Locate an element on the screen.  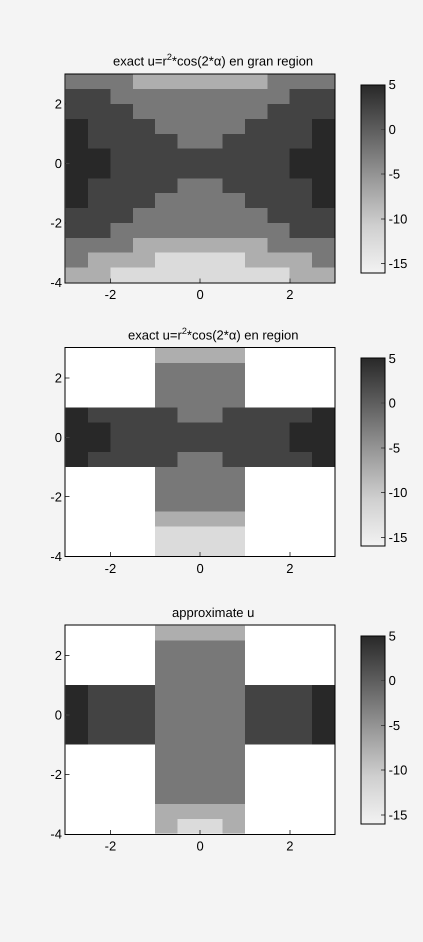
chart-title: approximate u is located at coordinates (213, 612).